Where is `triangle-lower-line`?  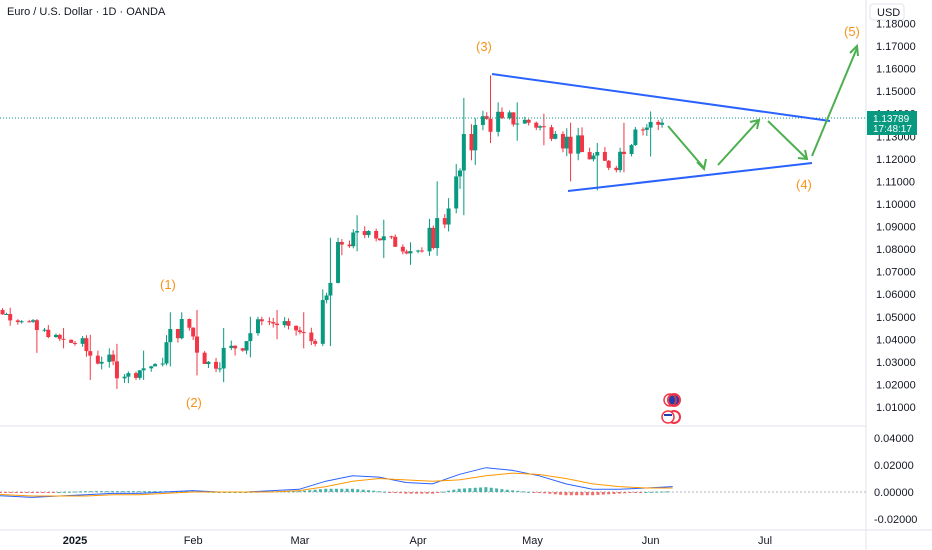 triangle-lower-line is located at coordinates (690, 177).